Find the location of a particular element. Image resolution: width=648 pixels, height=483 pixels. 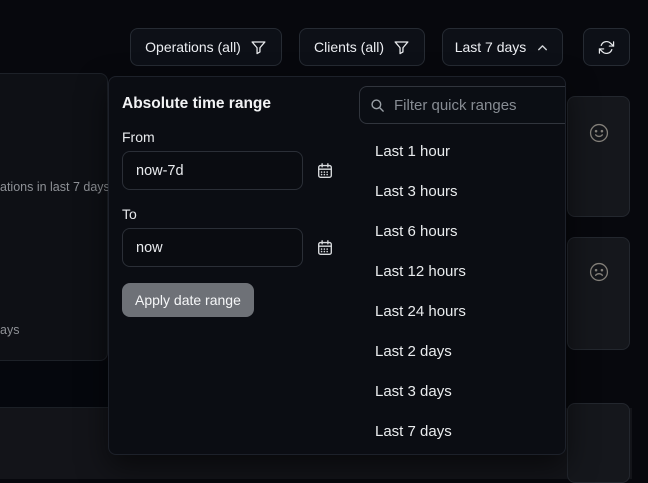

quick-ranges-search-box is located at coordinates (462, 105).